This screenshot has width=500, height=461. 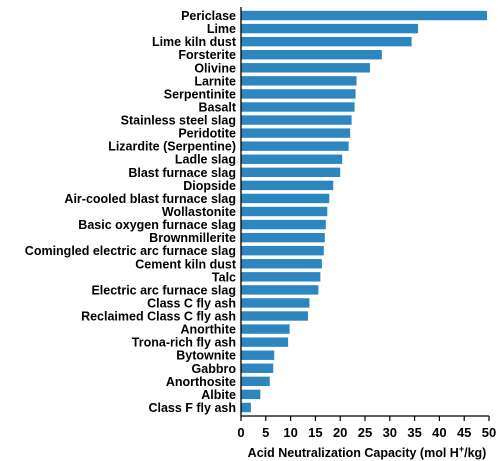 What do you see at coordinates (186, 264) in the screenshot?
I see `category-label-19: Cement kiln dust` at bounding box center [186, 264].